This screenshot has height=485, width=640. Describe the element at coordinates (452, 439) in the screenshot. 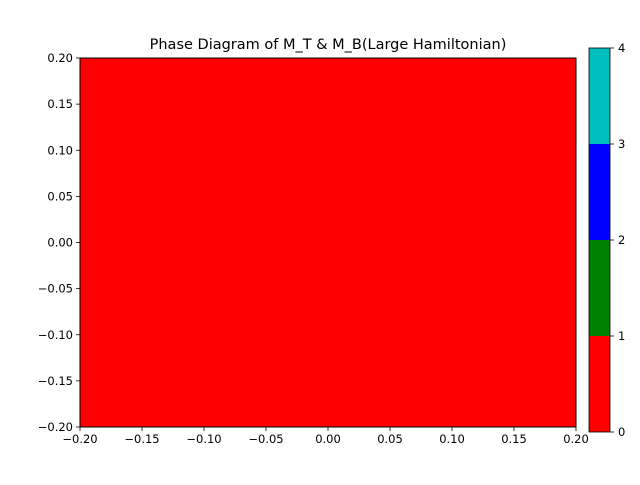

I see `x-tick-label: 0.10` at that location.